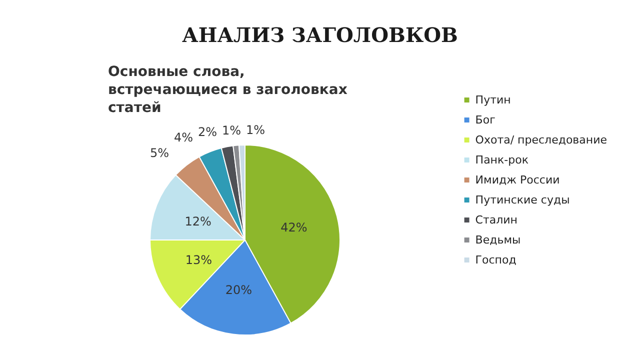 The width and height of the screenshot is (640, 360). I want to click on data-label: 42%, so click(294, 227).